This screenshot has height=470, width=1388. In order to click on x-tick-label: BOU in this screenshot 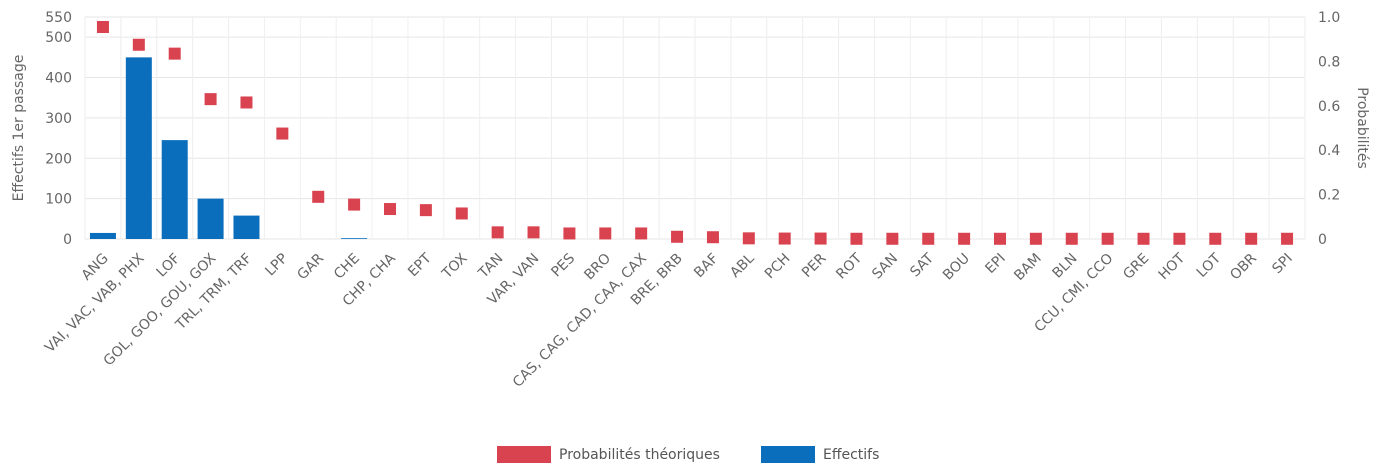, I will do `click(956, 267)`.